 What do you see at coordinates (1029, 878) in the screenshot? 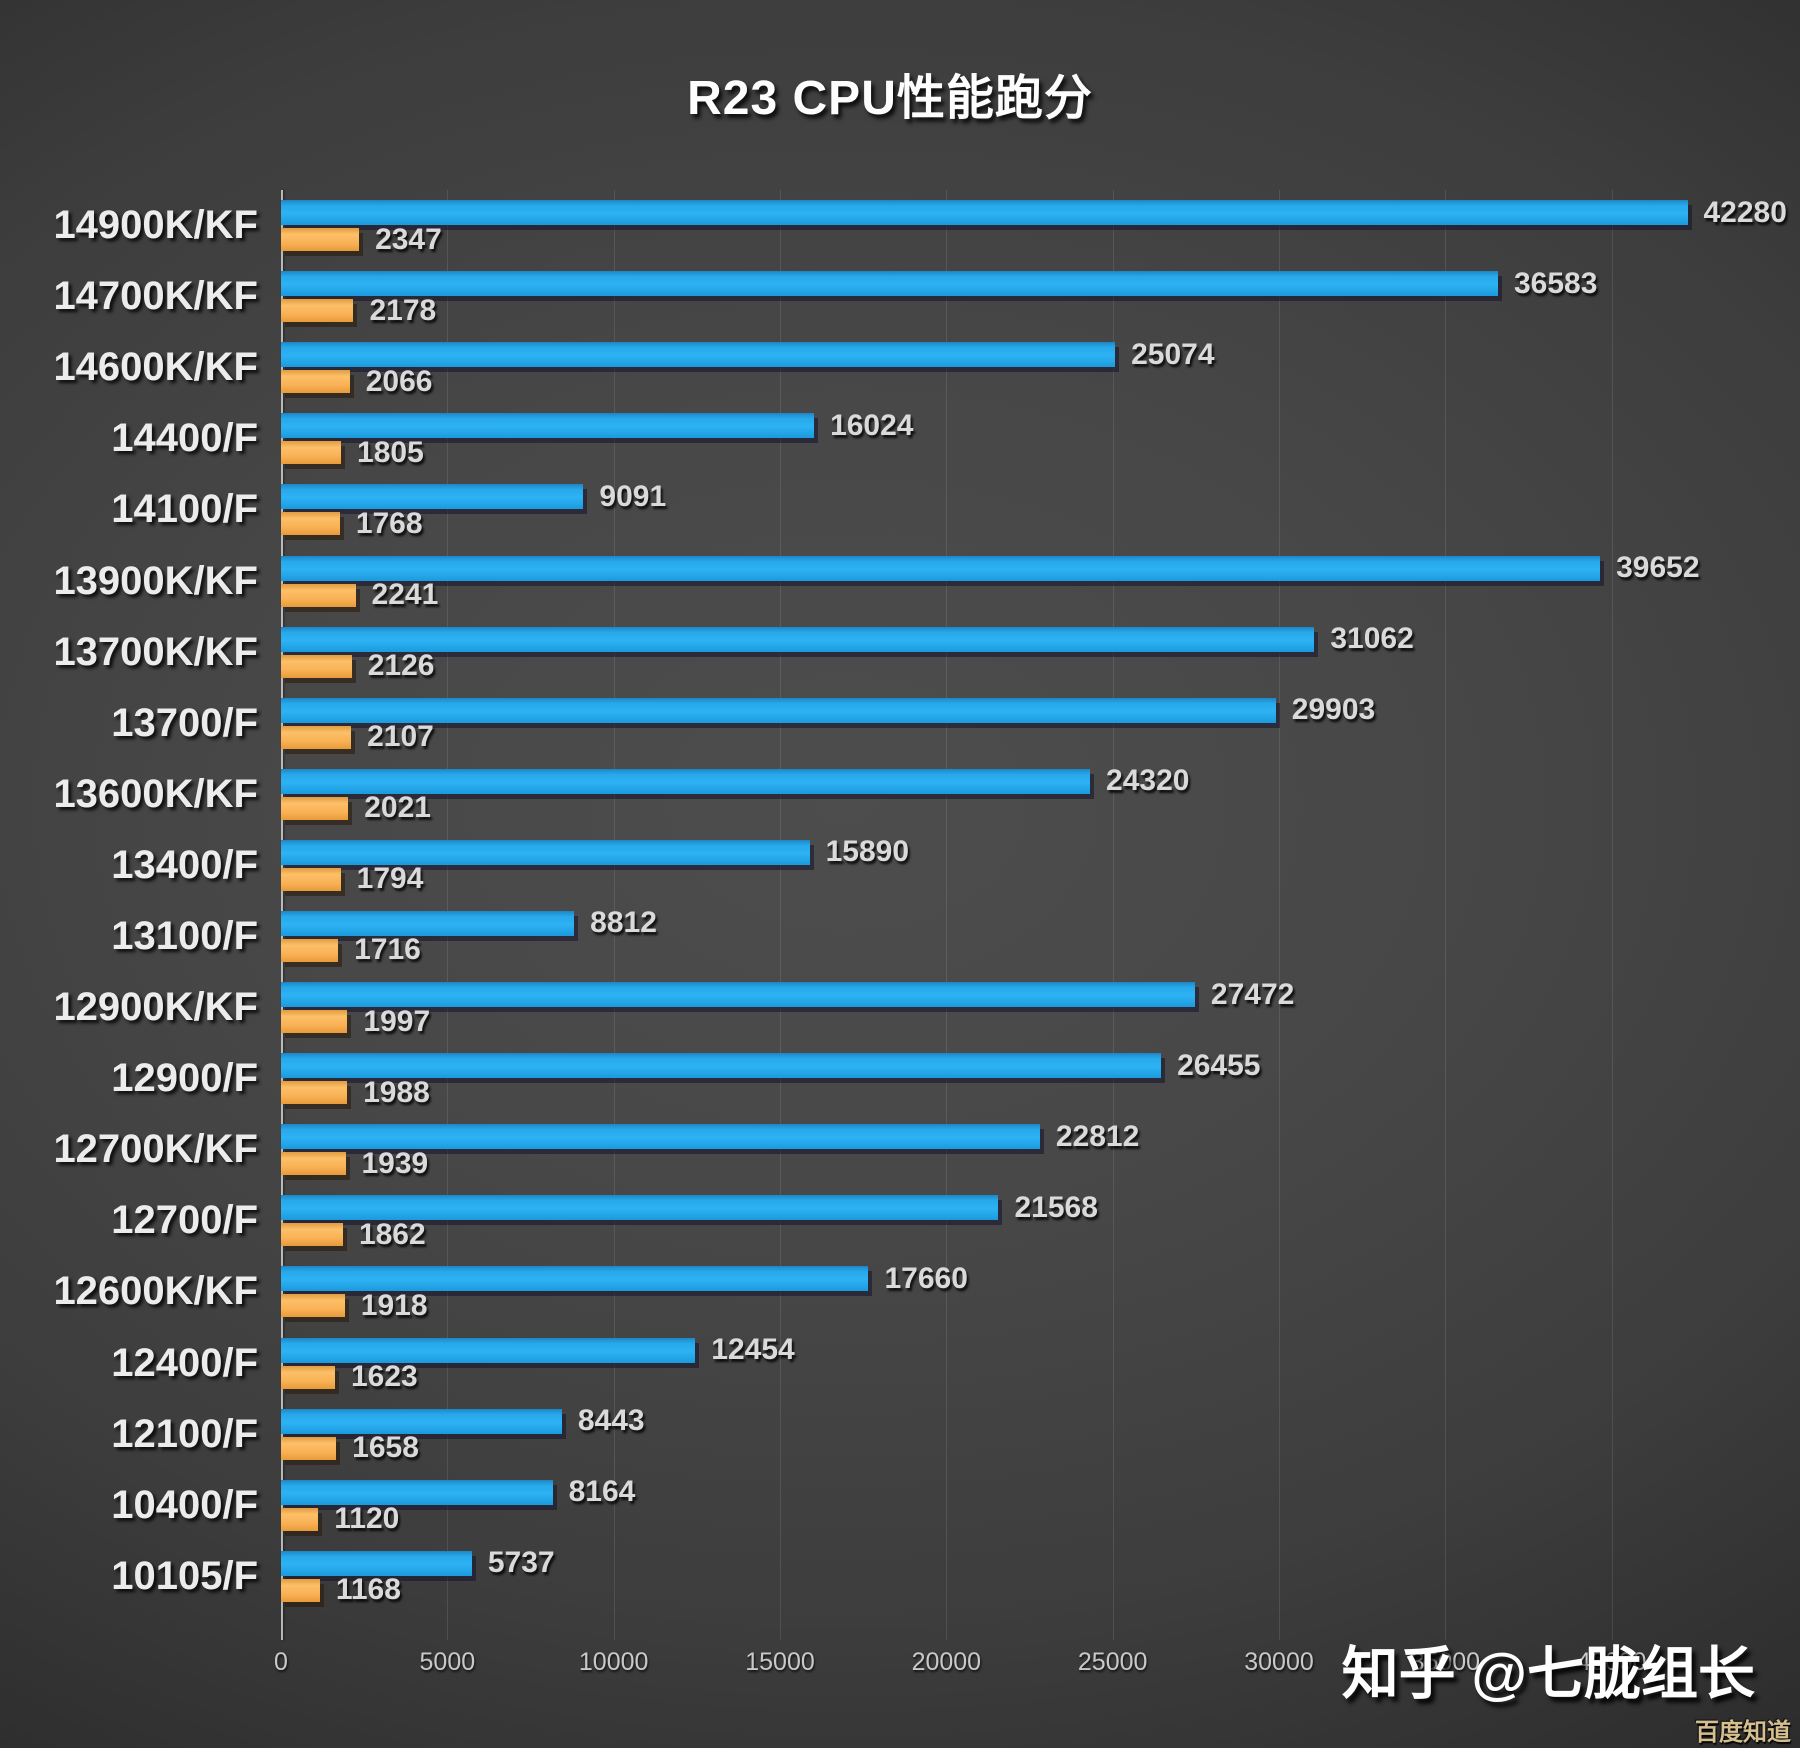
I see `bar-line: 1794` at bounding box center [1029, 878].